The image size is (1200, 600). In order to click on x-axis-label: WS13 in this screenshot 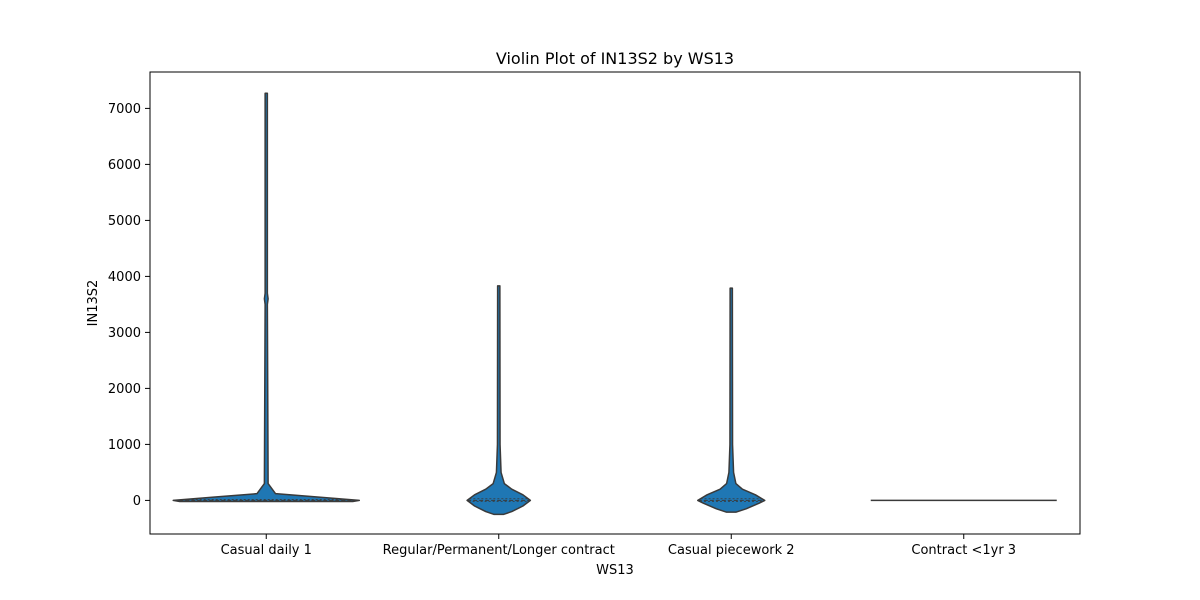, I will do `click(615, 570)`.